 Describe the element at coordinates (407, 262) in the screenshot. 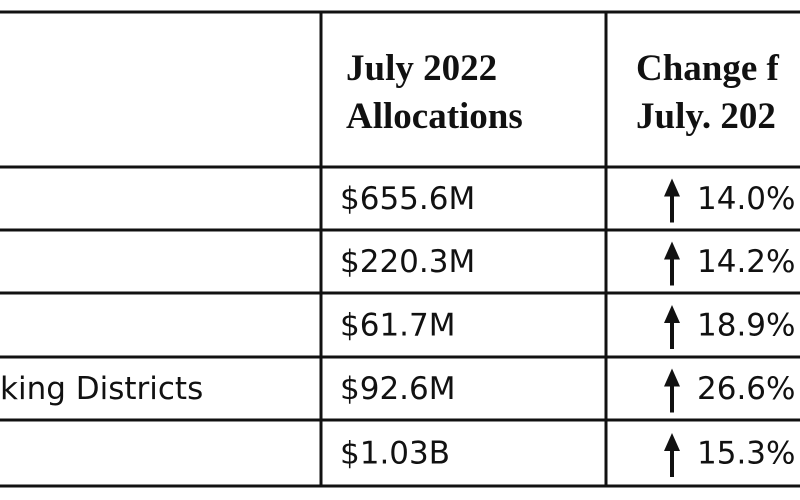

I see `allocation: $220.3M` at that location.